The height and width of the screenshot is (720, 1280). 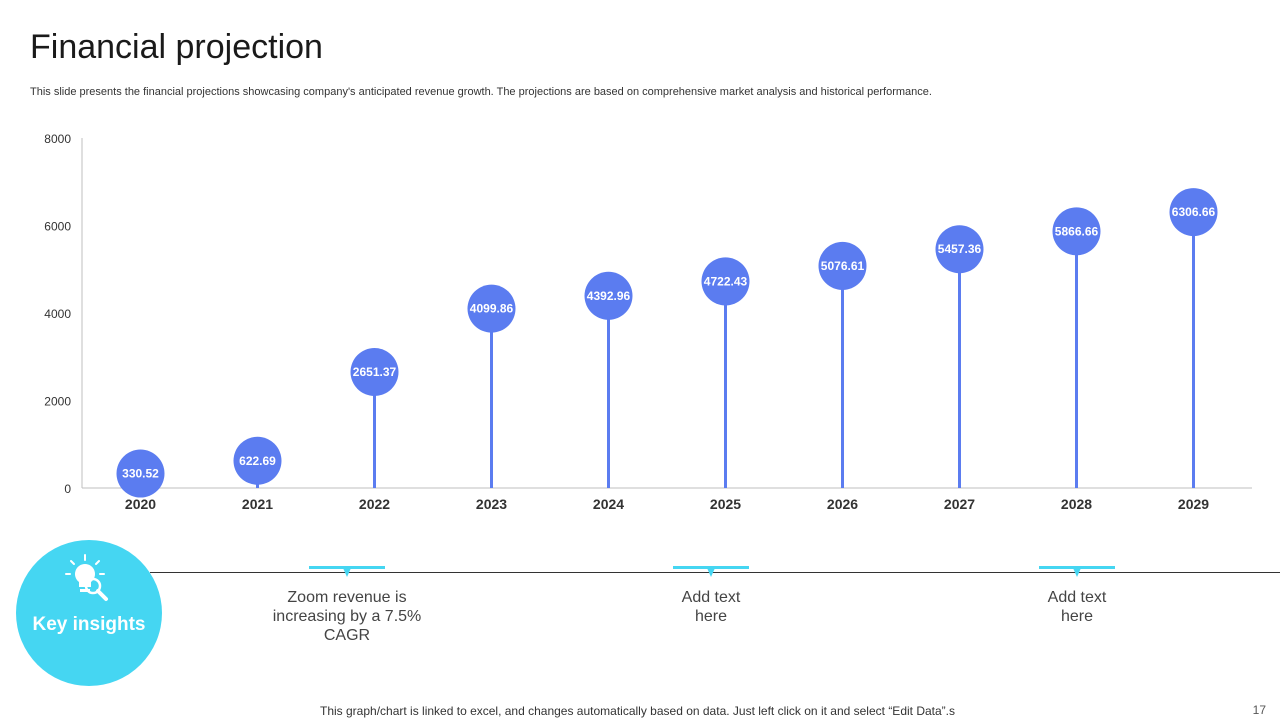 I want to click on x-tick-label: 2029, so click(x=1193, y=504).